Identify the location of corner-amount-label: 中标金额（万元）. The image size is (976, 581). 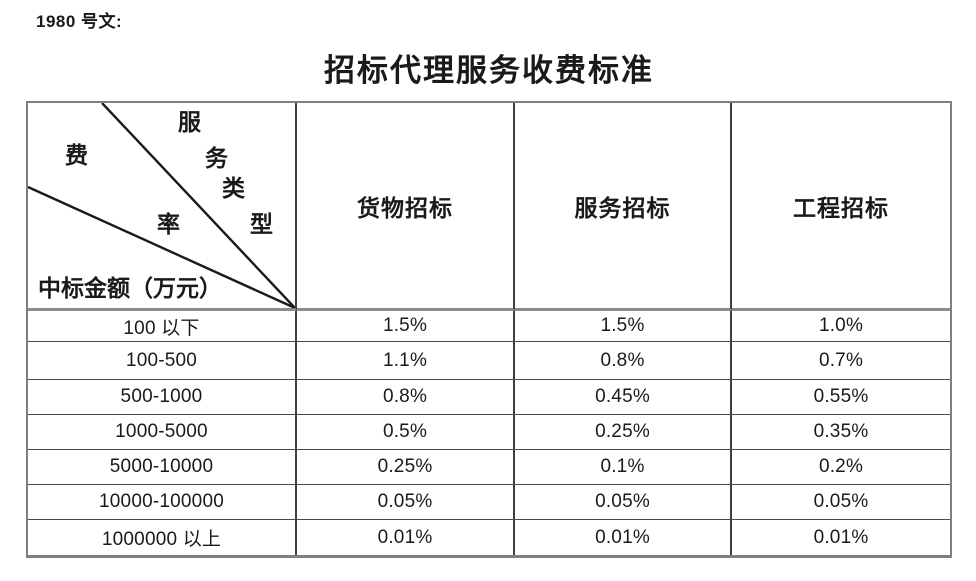
(130, 288).